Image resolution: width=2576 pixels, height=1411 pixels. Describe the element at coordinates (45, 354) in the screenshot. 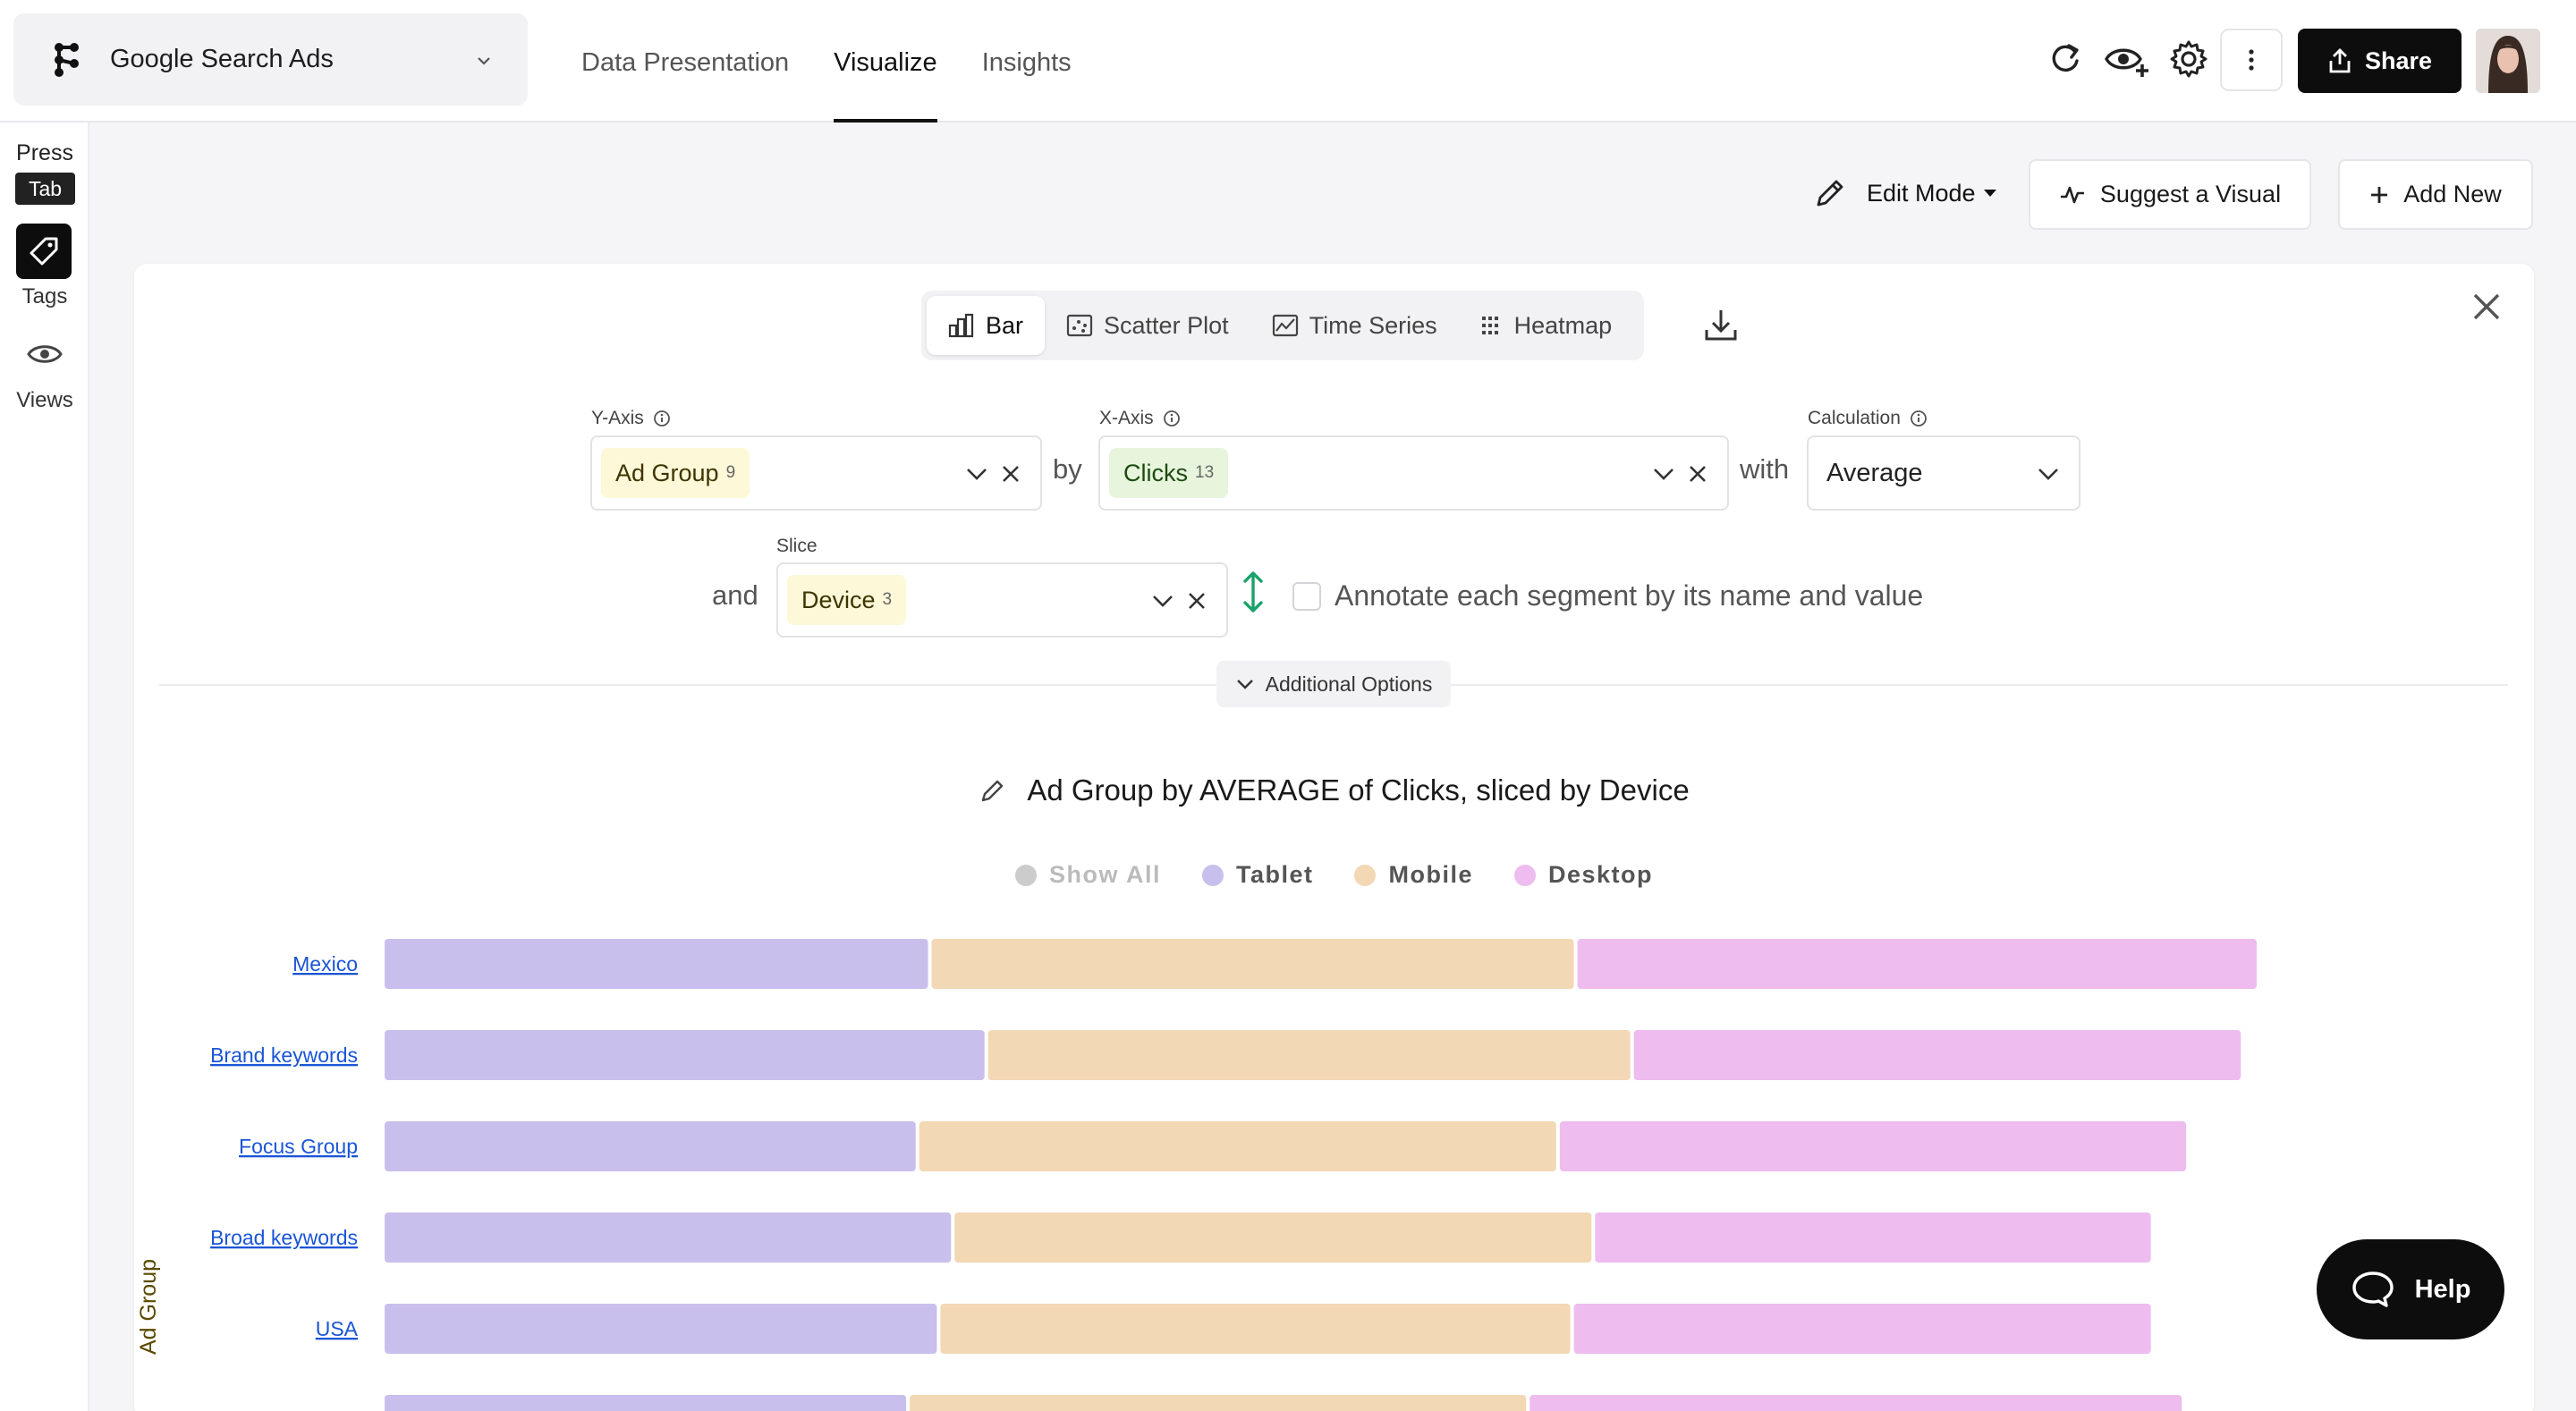

I see `views-eye-icon` at that location.